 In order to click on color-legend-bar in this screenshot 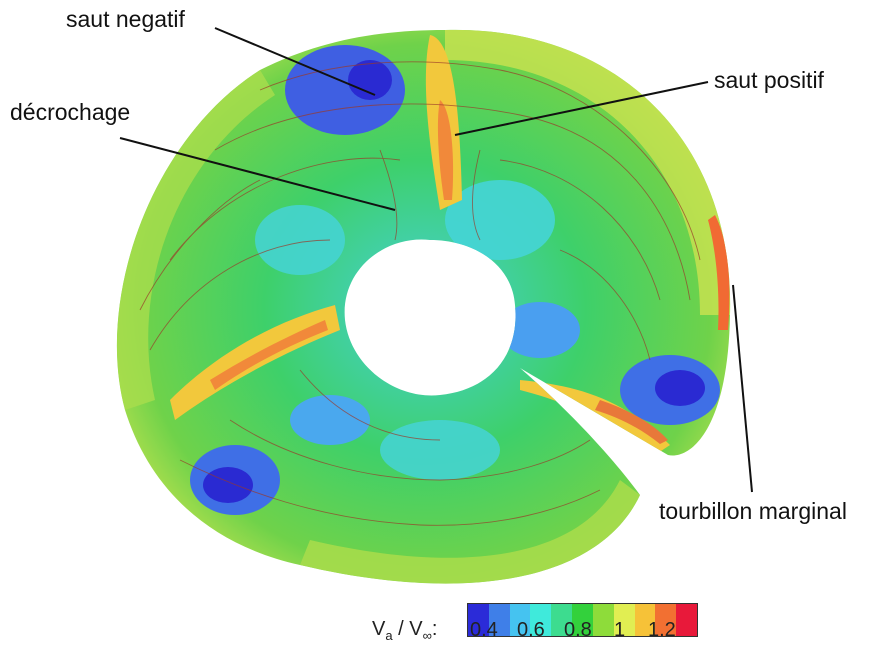, I will do `click(582, 620)`.